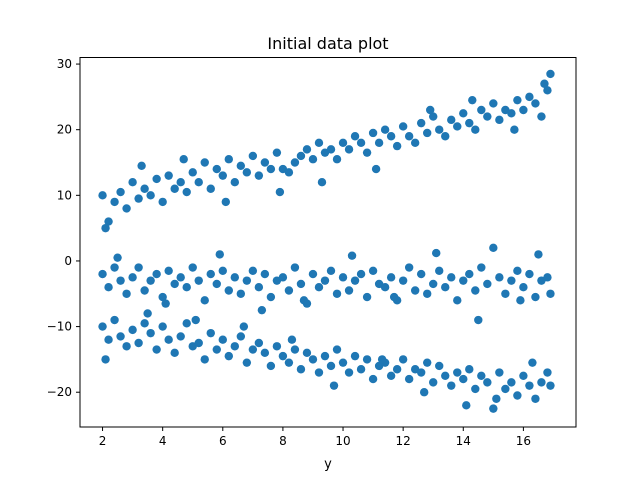 The image size is (640, 480). What do you see at coordinates (64, 195) in the screenshot?
I see `y-tick-label: 10` at bounding box center [64, 195].